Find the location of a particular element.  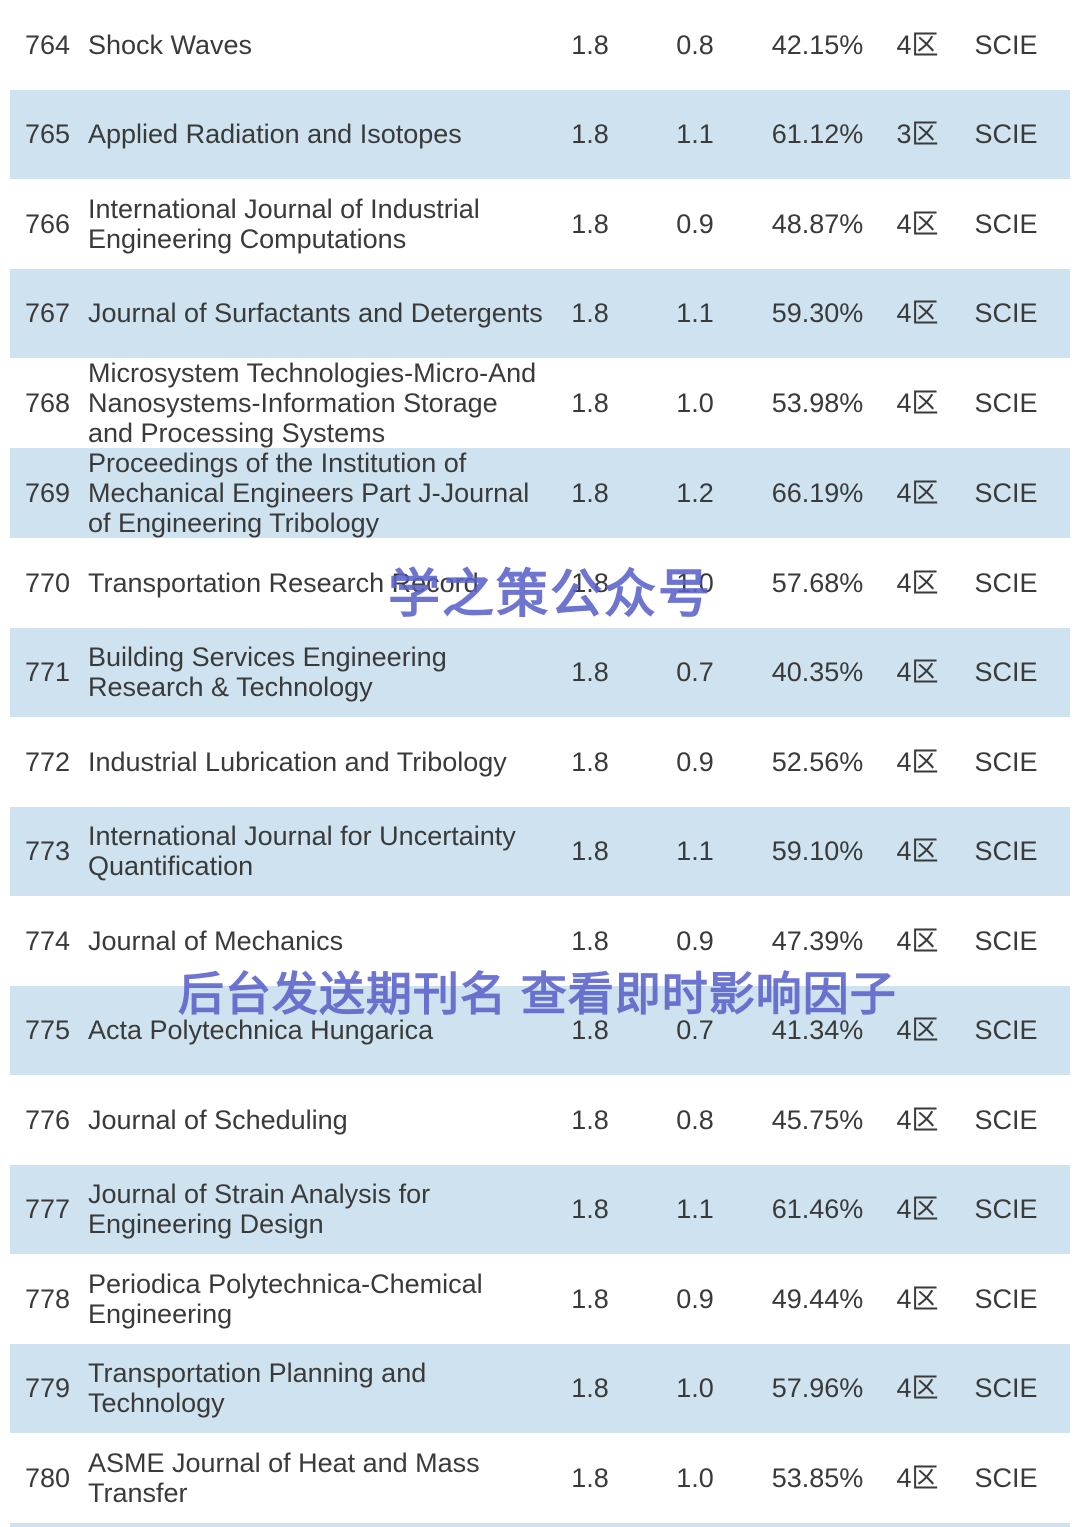

journal-percentile: 40.35% is located at coordinates (817, 672).